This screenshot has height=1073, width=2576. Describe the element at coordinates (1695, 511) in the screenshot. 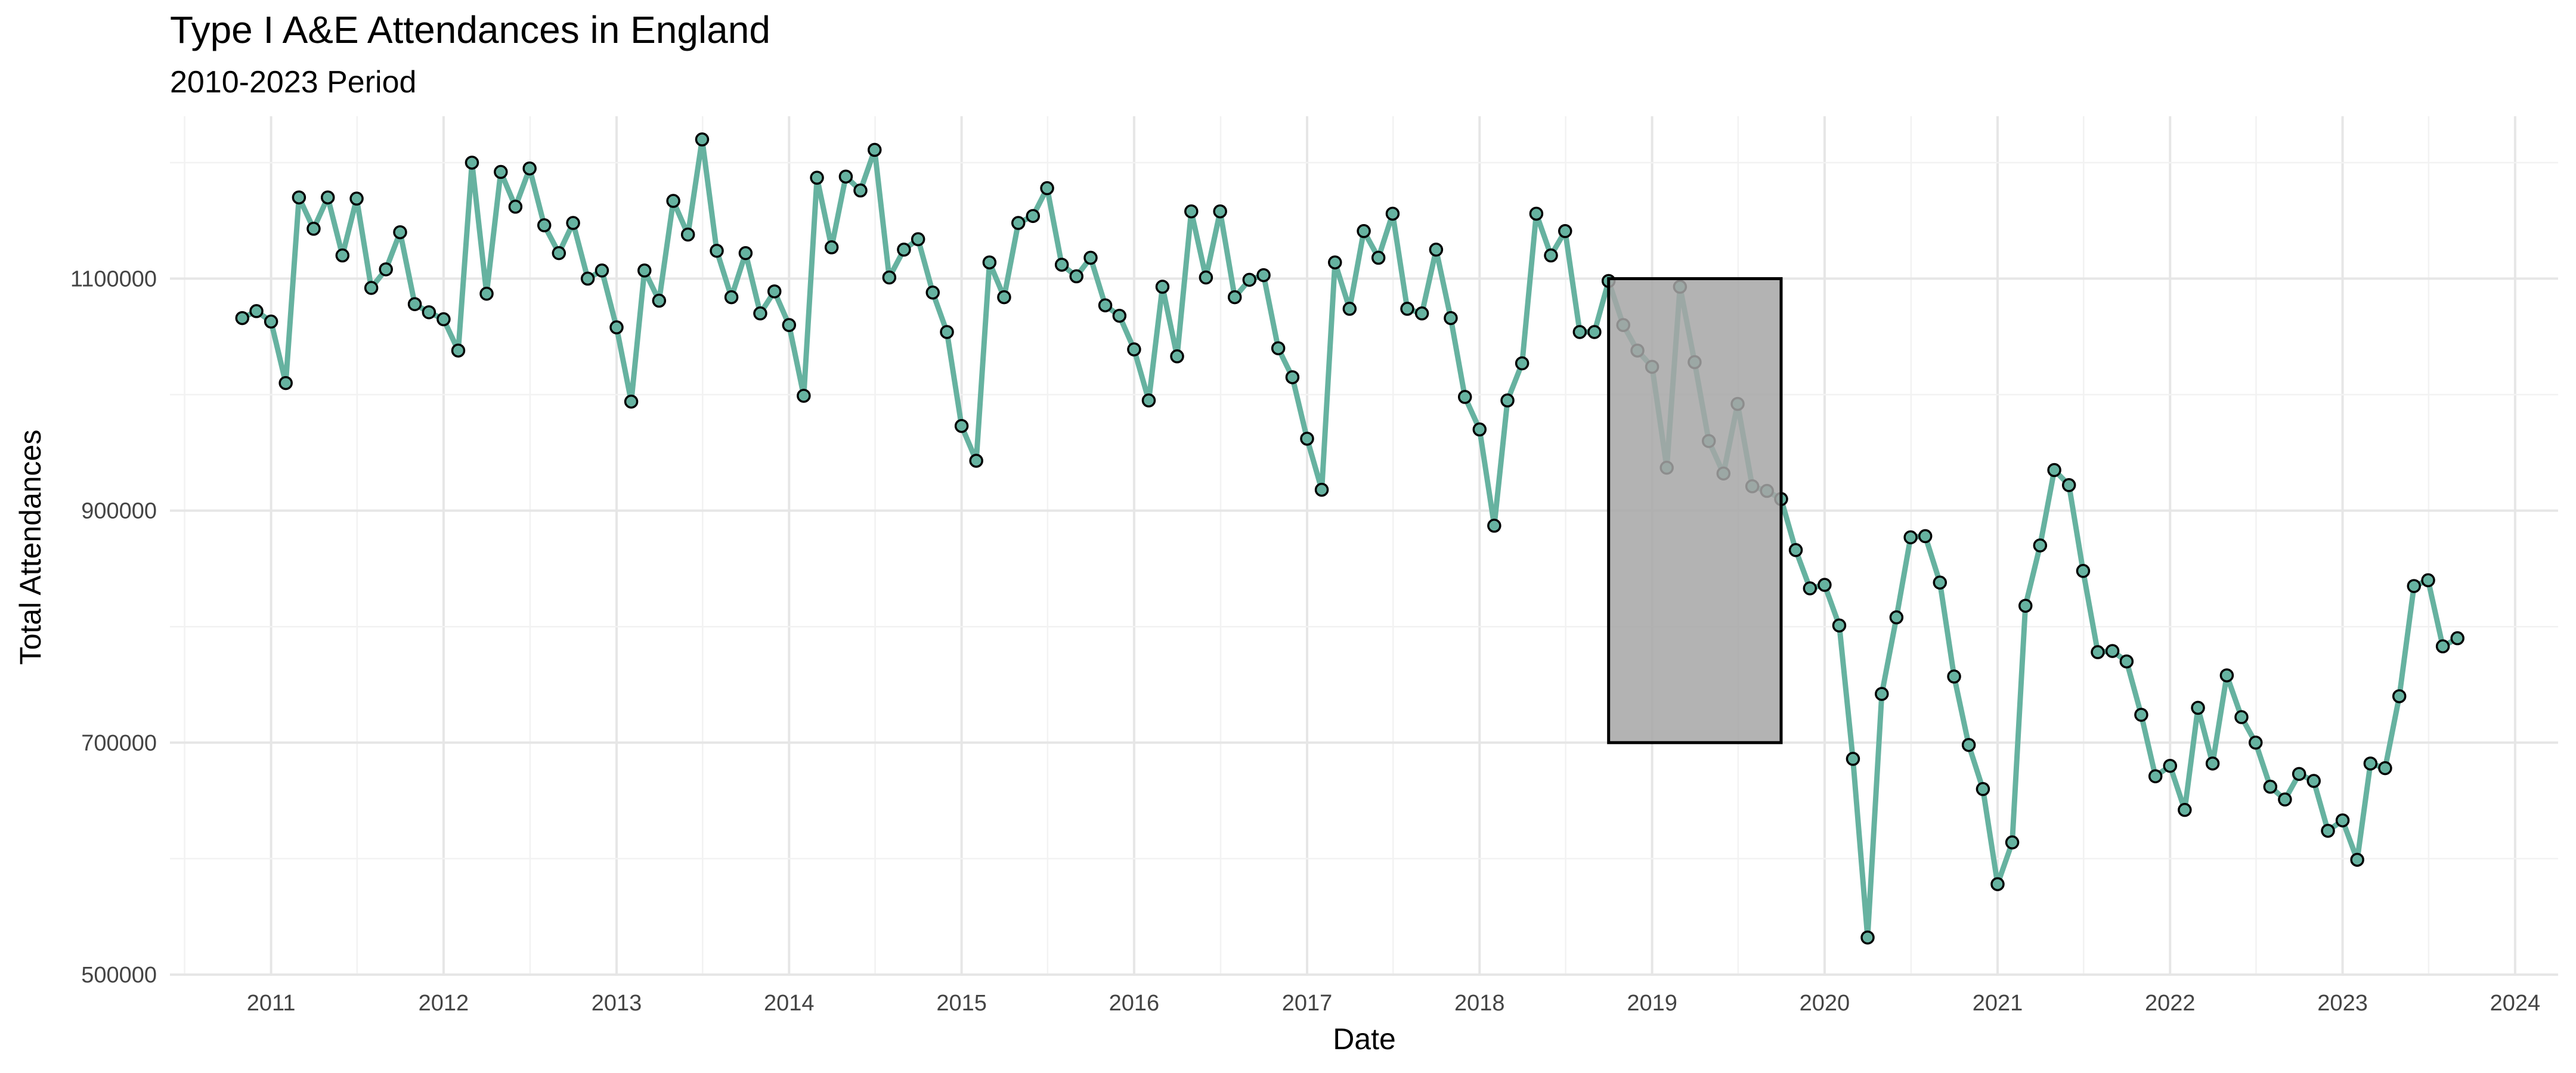

I see `highlight-rect` at that location.